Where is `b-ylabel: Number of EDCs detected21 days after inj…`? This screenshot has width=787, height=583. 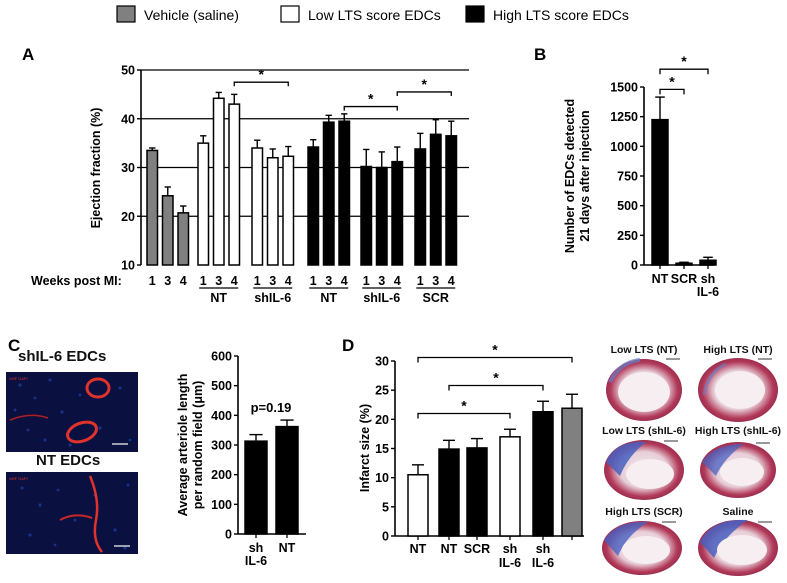 b-ylabel: Number of EDCs detected21 days after inj… is located at coordinates (577, 176).